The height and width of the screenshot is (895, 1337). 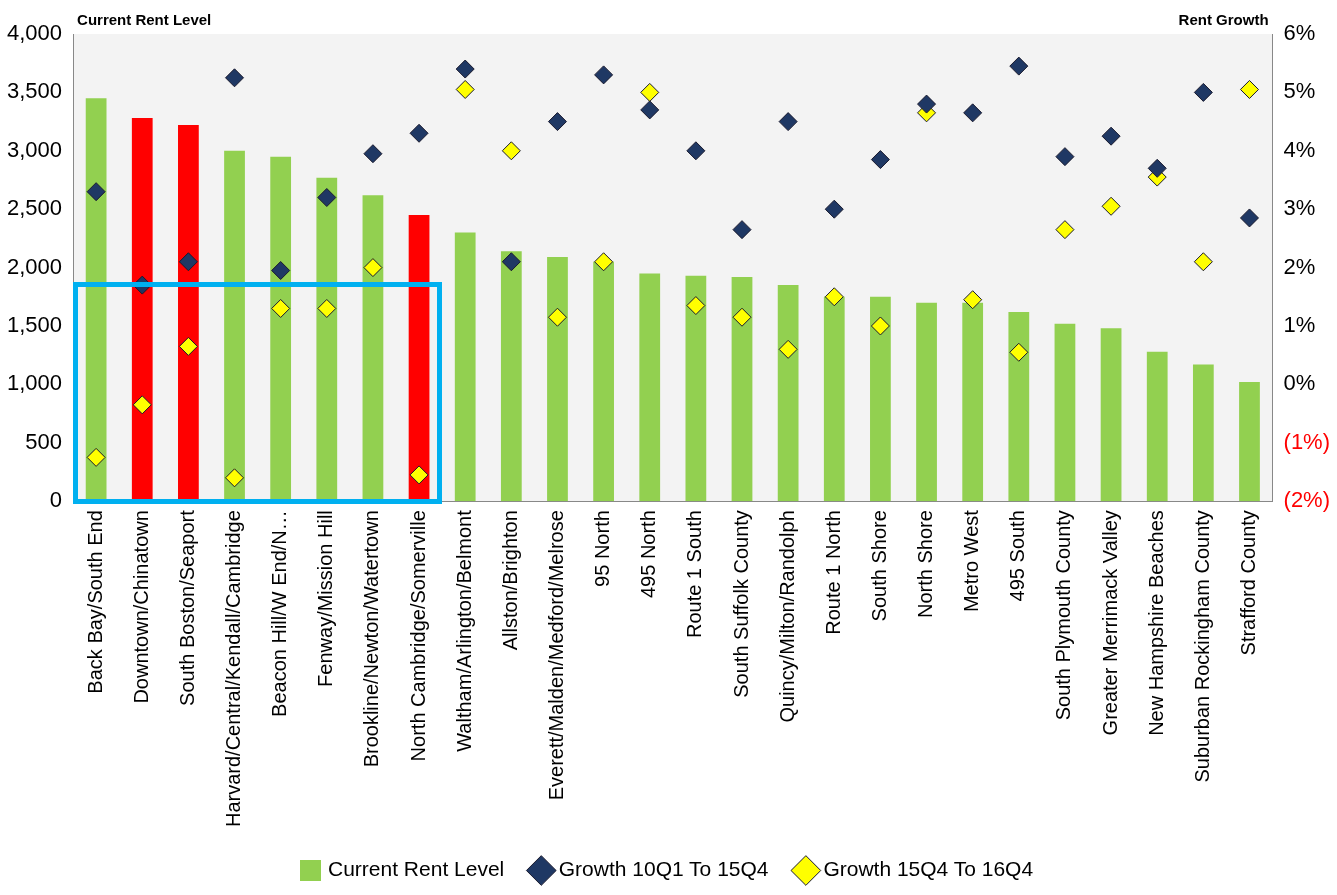 I want to click on x-tick-label: Fenway/Mission Hill, so click(x=325, y=598).